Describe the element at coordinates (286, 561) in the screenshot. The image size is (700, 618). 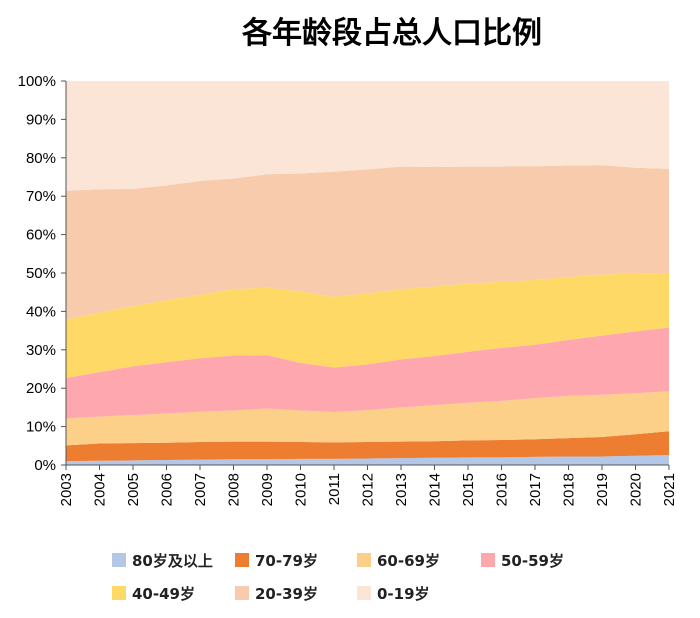
I see `legend-label: 70-79岁` at that location.